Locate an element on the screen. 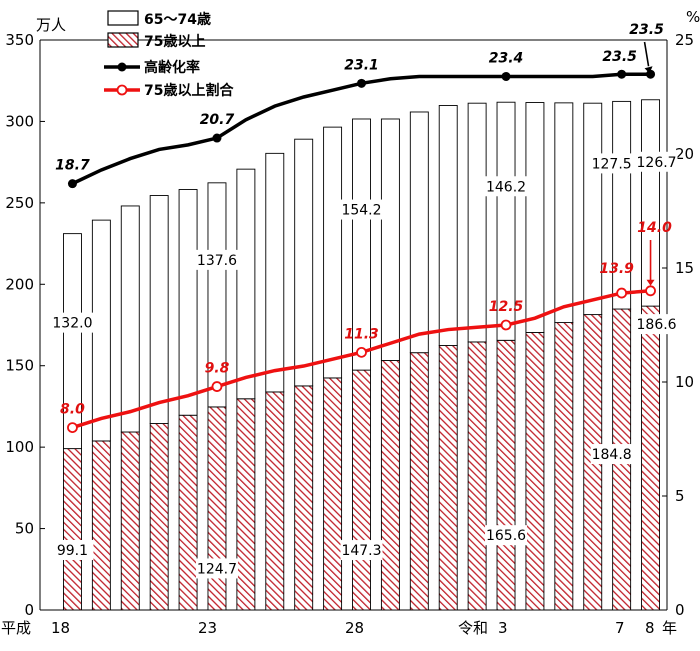  bar-label-65to74-20: 126.7 is located at coordinates (657, 163).